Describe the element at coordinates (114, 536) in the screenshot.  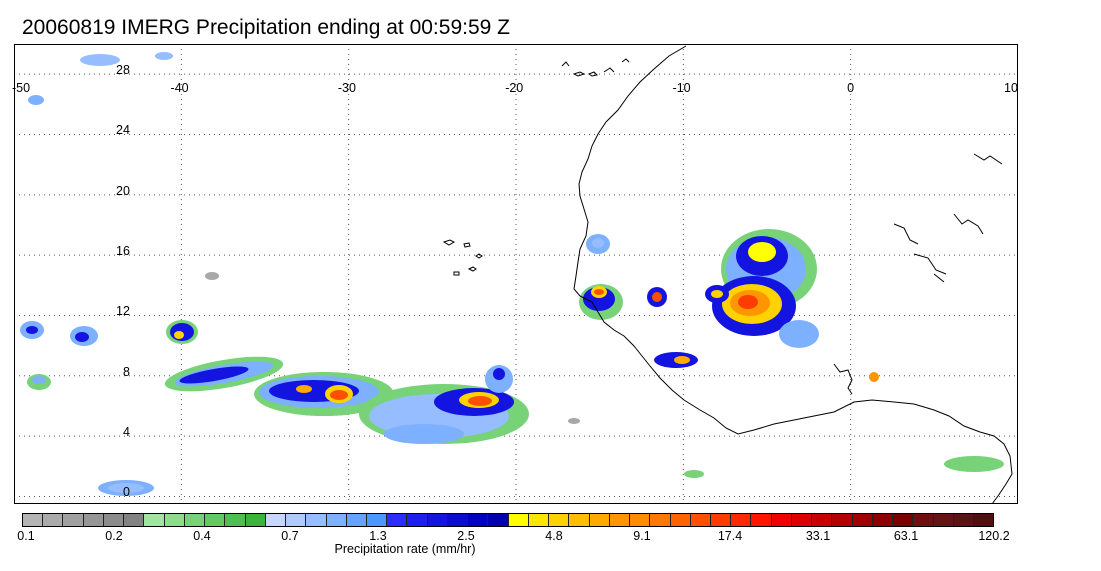
I see `colorbar-tick-label: 0.2` at that location.